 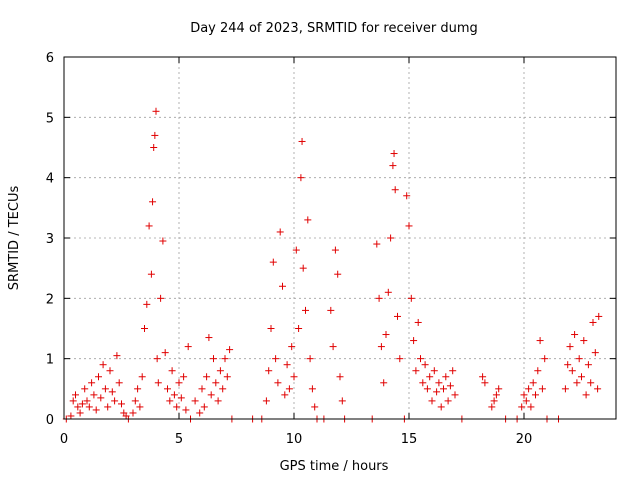 I want to click on y-axis-label: SRMTID / TECUs, so click(x=14, y=238).